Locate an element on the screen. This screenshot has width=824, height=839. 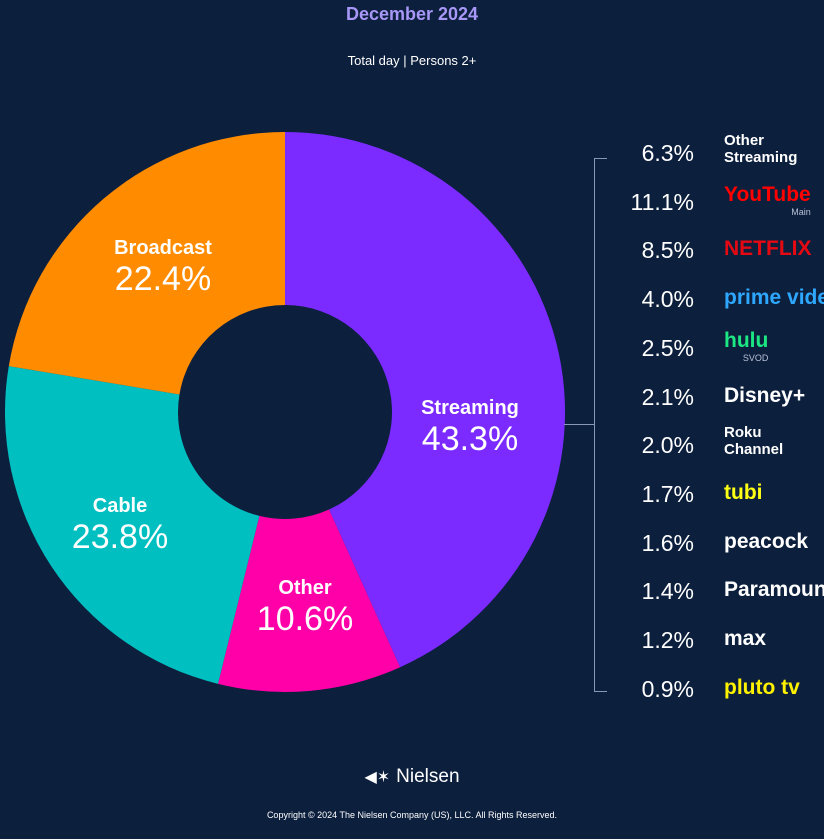
nielsen-mark-icon: ◀✶ is located at coordinates (377, 777).